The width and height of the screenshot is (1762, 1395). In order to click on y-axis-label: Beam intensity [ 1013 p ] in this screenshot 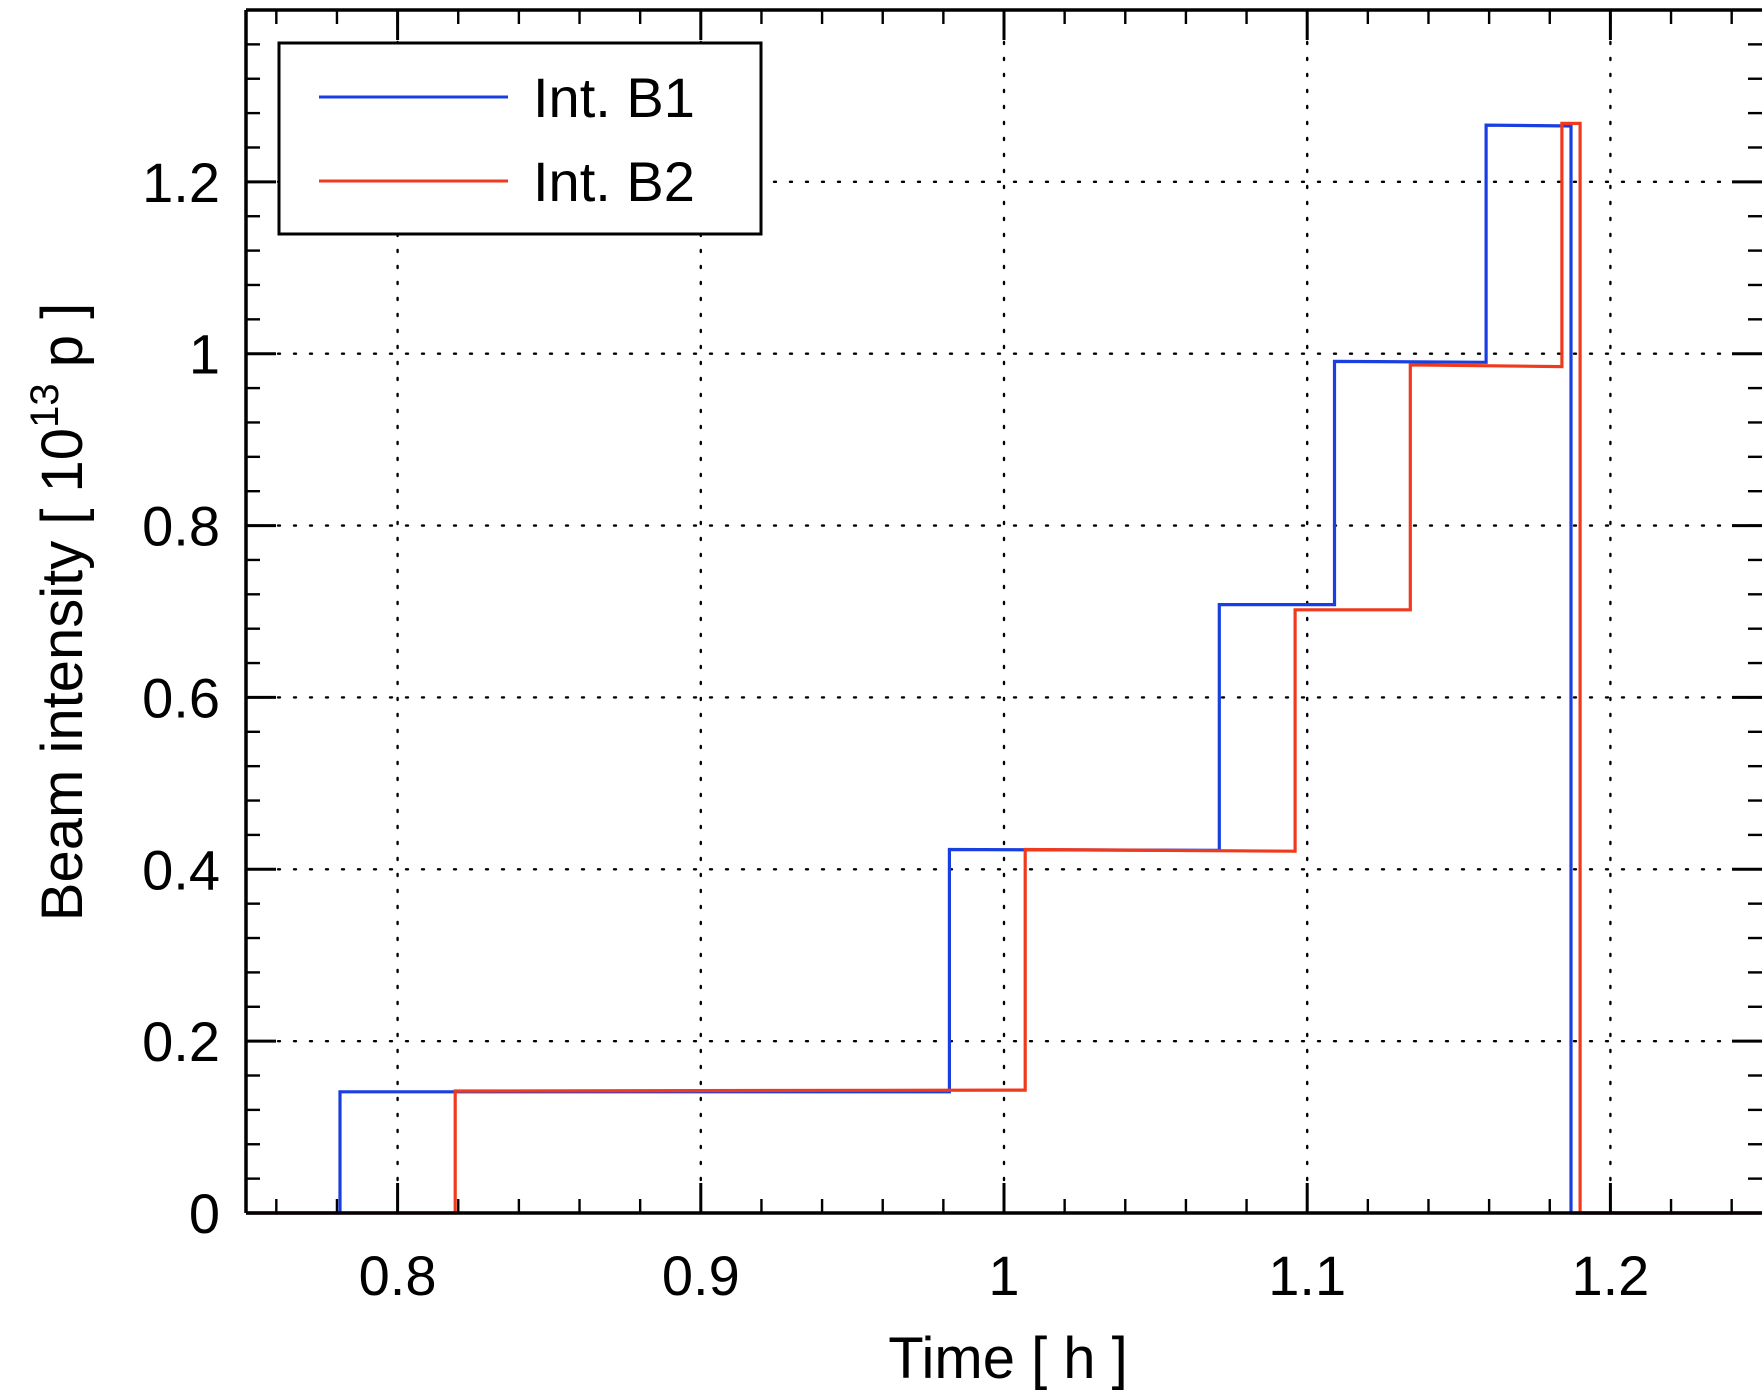, I will do `click(59, 612)`.